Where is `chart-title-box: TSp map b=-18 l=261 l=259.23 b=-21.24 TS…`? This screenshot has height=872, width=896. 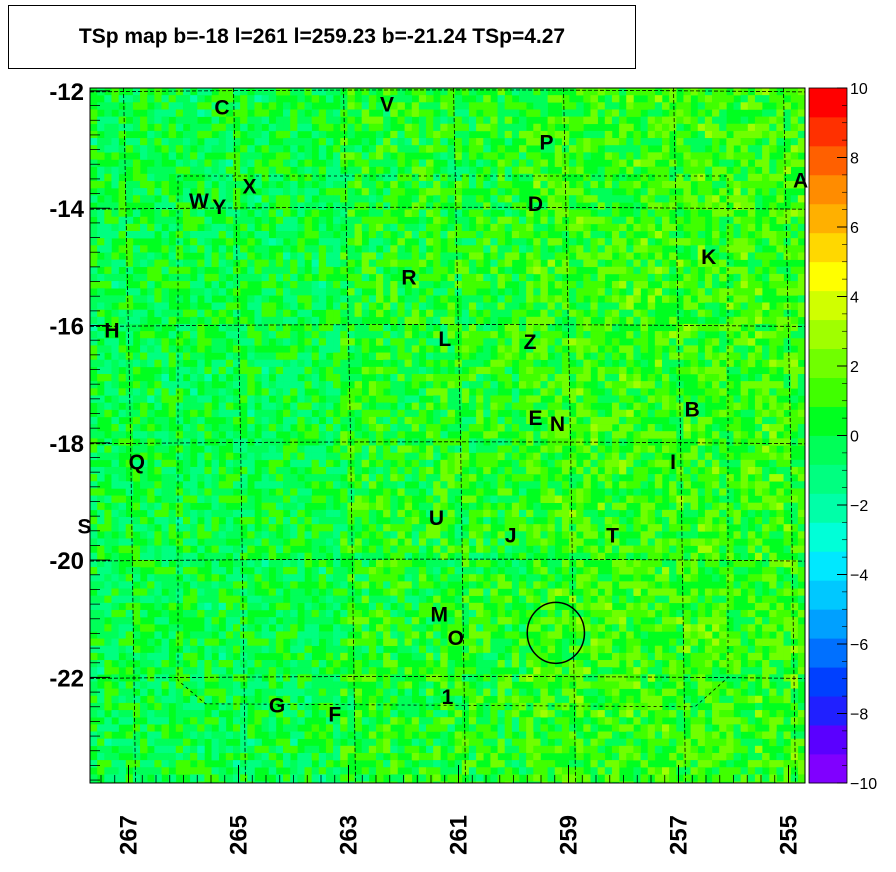
chart-title-box: TSp map b=-18 l=261 l=259.23 b=-21.24 TS… is located at coordinates (322, 37).